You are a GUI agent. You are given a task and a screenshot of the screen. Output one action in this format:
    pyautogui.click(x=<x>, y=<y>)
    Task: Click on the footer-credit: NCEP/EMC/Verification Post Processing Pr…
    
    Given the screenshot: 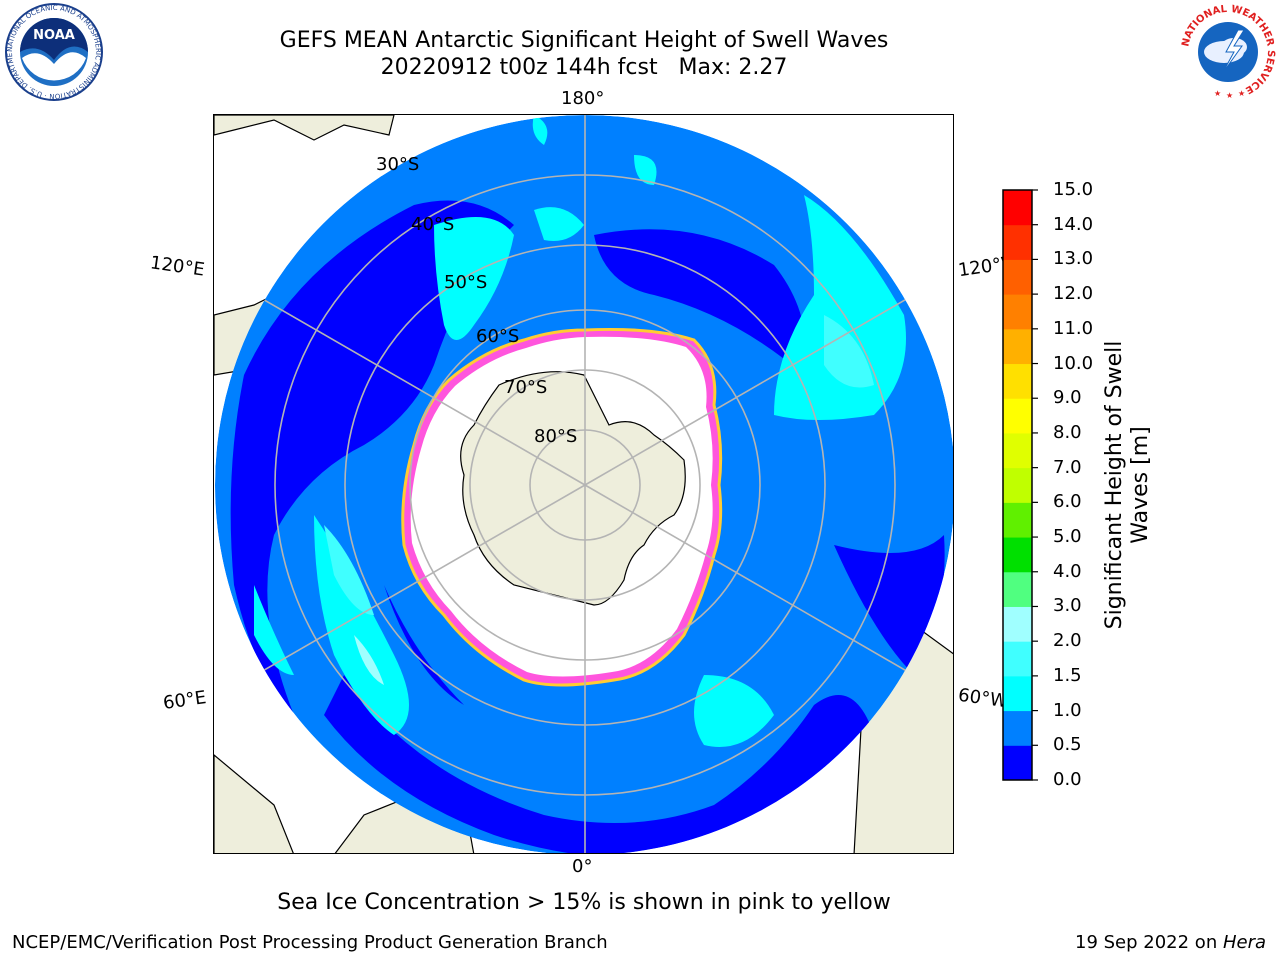 What is the action you would take?
    pyautogui.click(x=310, y=942)
    